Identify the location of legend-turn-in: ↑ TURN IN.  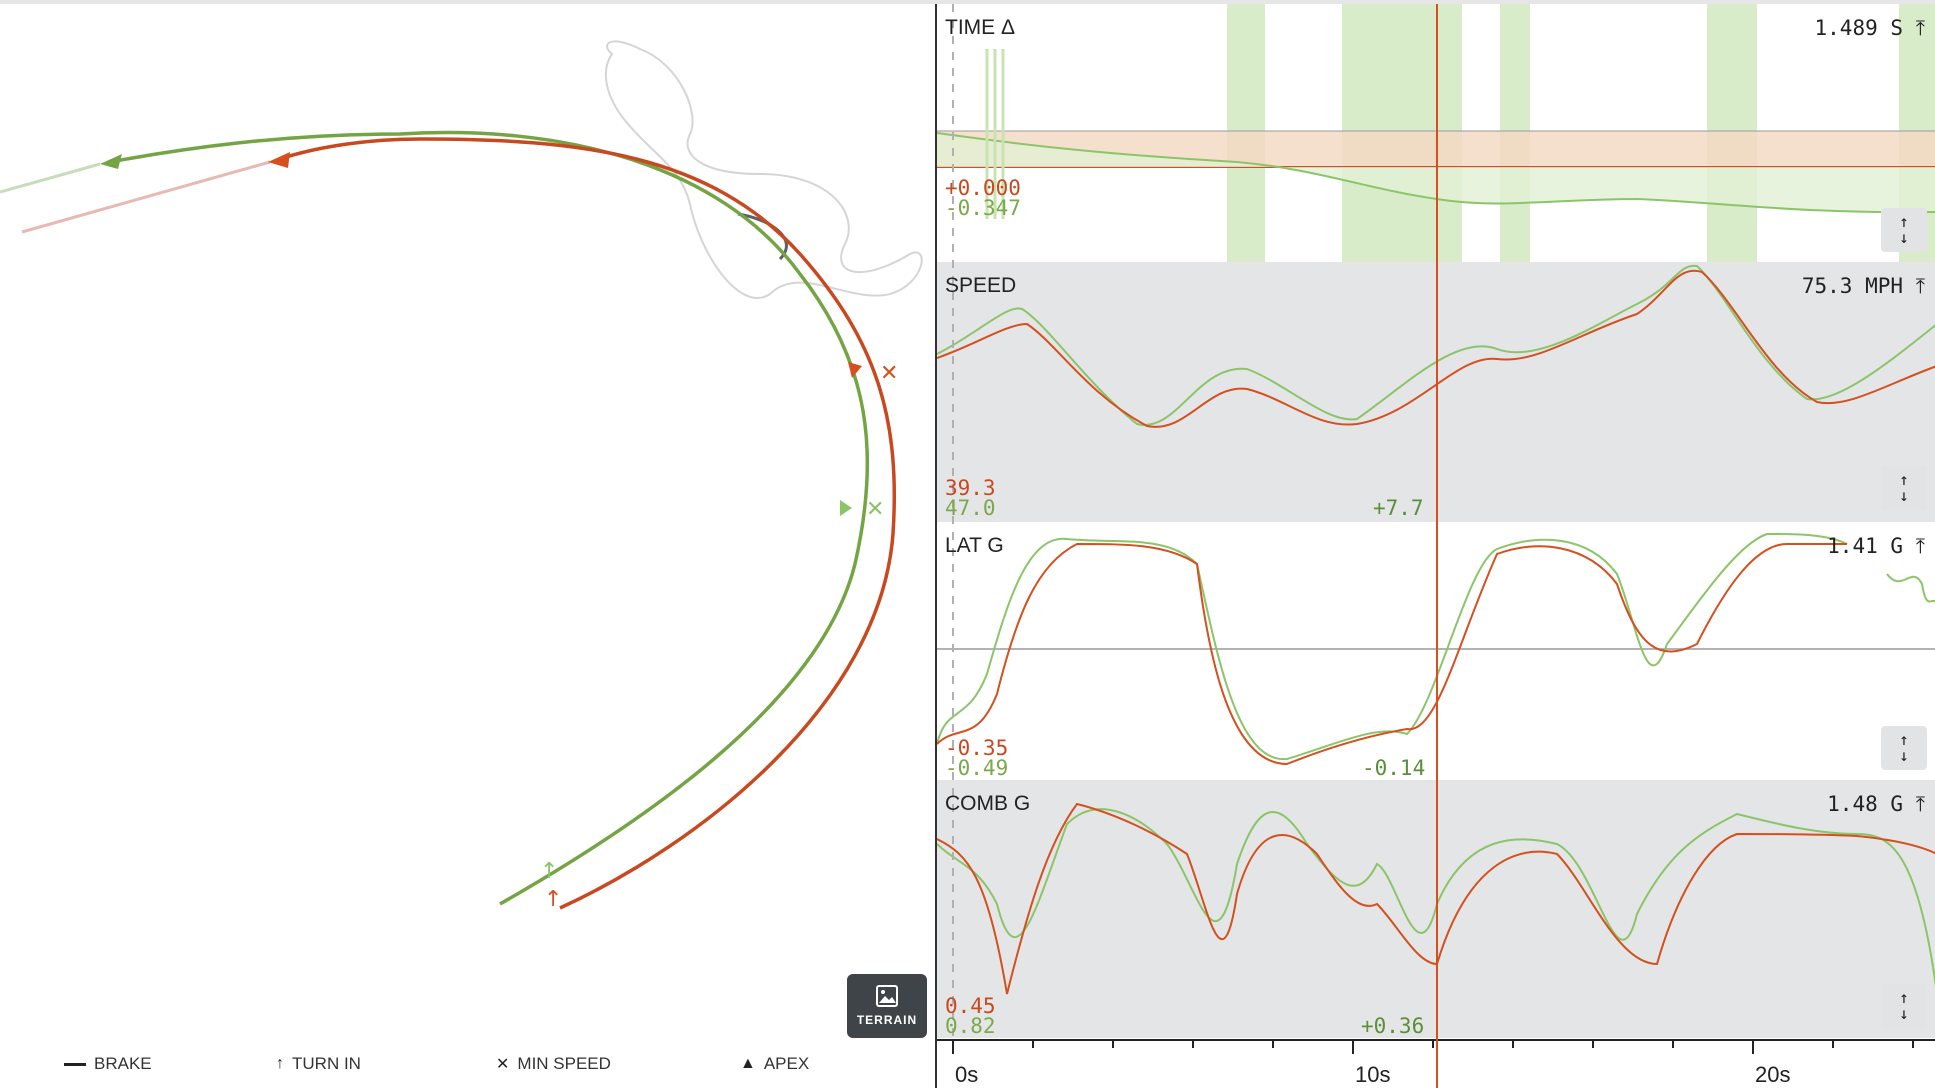
(318, 1064).